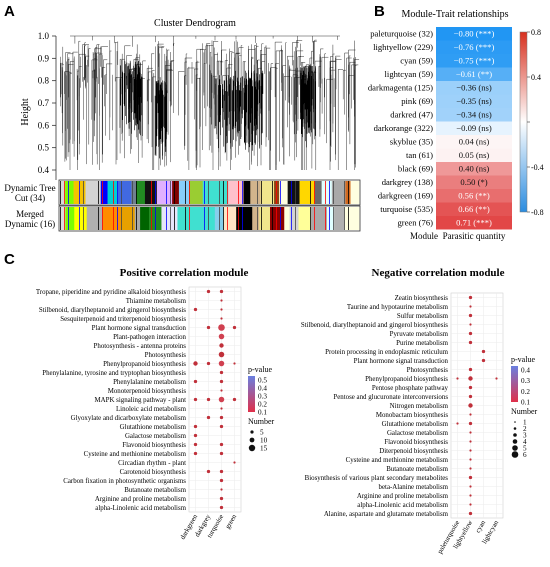 The width and height of the screenshot is (550, 567). I want to click on dotplot-term-label: alpha-Linolenic acid metabolism, so click(140, 508).